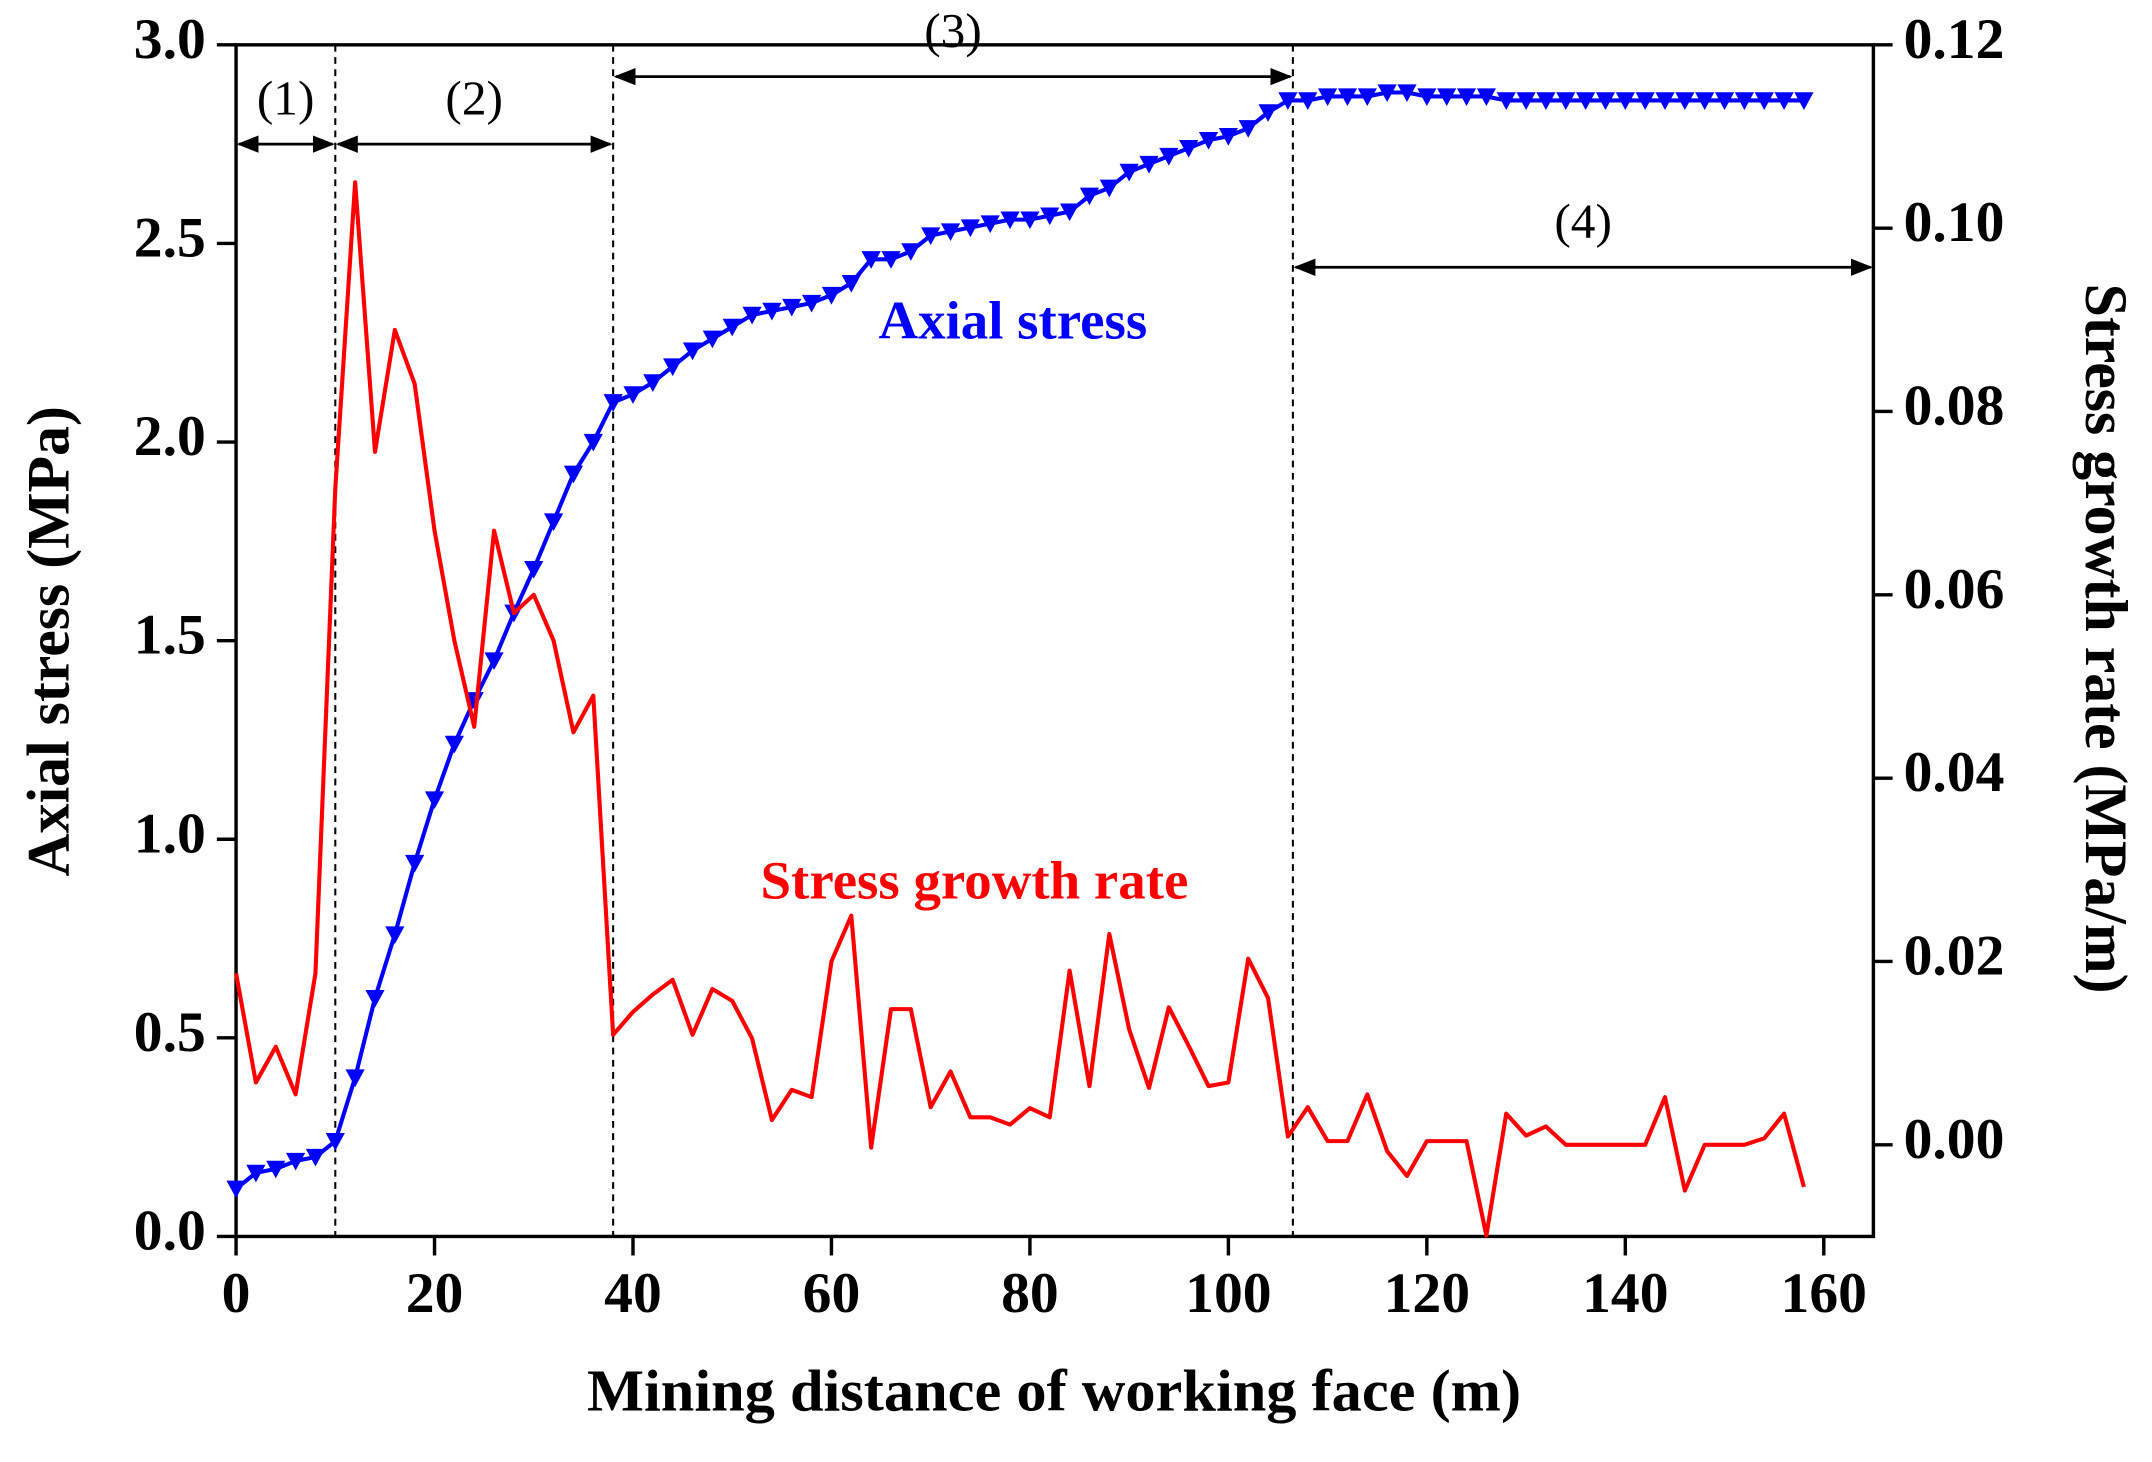 This screenshot has height=1462, width=2152. I want to click on y-tick-label: 0.5, so click(170, 1032).